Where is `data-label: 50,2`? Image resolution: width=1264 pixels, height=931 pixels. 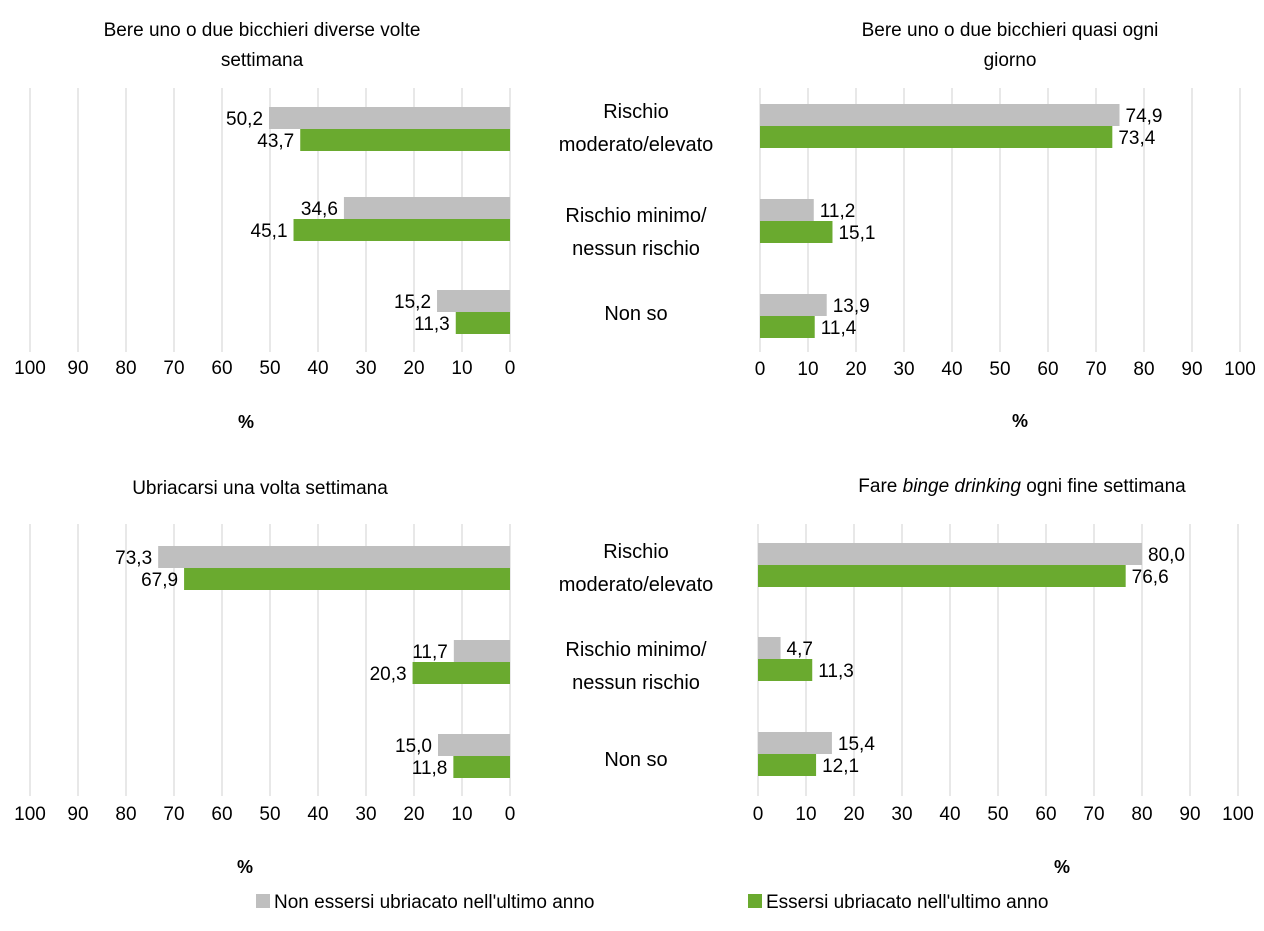
data-label: 50,2 is located at coordinates (244, 119).